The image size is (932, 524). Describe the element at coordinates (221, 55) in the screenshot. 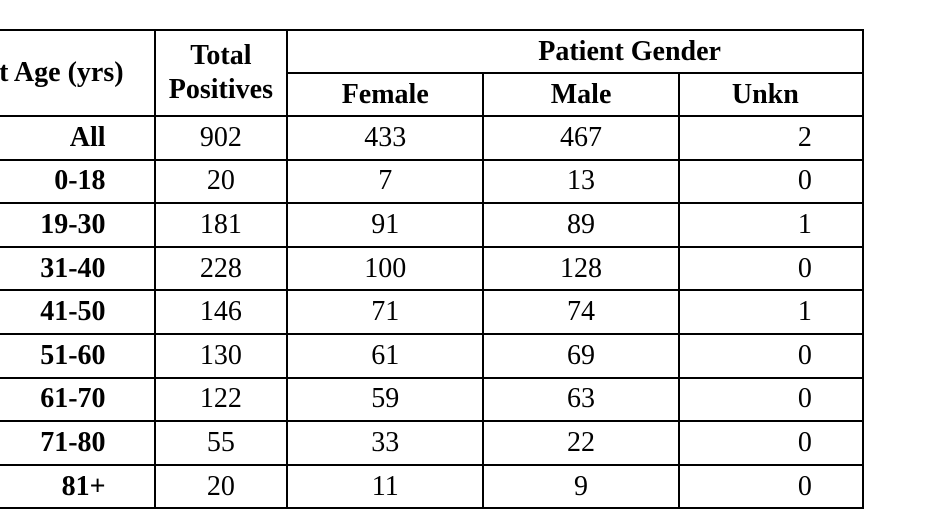

I see `total-header-line1: Total` at that location.